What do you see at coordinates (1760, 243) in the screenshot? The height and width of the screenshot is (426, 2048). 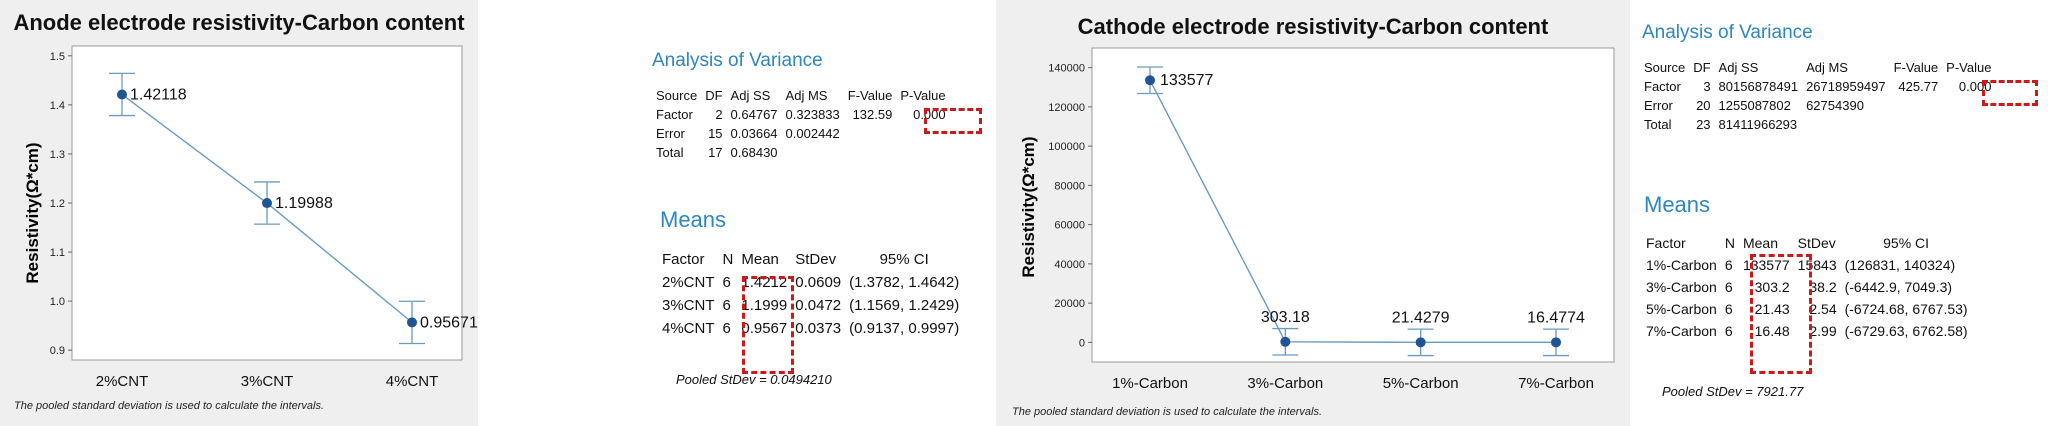 I see `means-col-mean: Mean` at bounding box center [1760, 243].